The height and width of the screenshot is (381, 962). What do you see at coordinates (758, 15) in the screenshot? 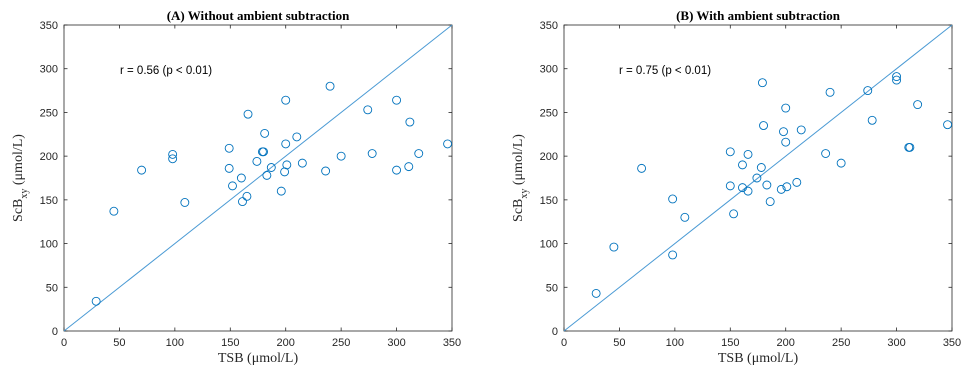
I see `chart-title: (B) With ambient subtraction` at bounding box center [758, 15].